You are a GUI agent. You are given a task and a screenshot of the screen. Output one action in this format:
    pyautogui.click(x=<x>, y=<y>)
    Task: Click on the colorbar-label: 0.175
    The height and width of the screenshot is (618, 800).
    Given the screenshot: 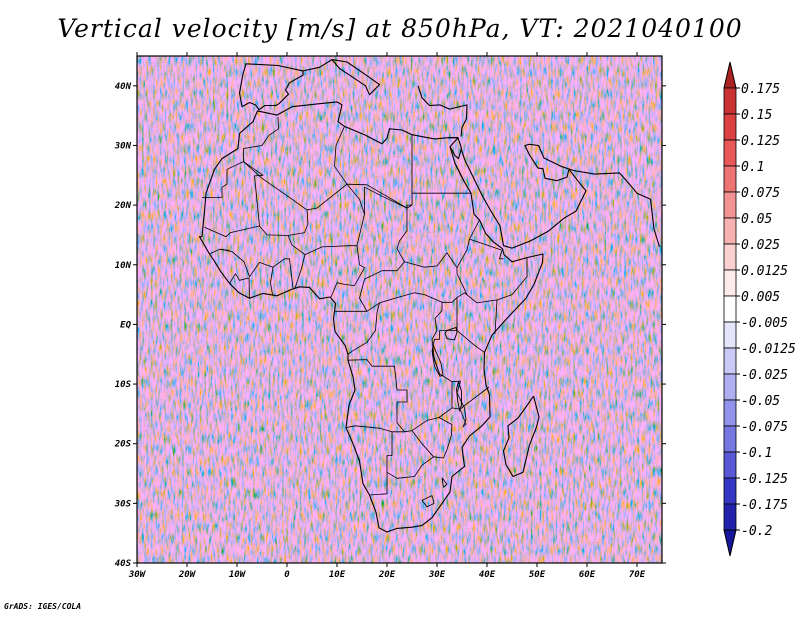 What is the action you would take?
    pyautogui.click(x=760, y=89)
    